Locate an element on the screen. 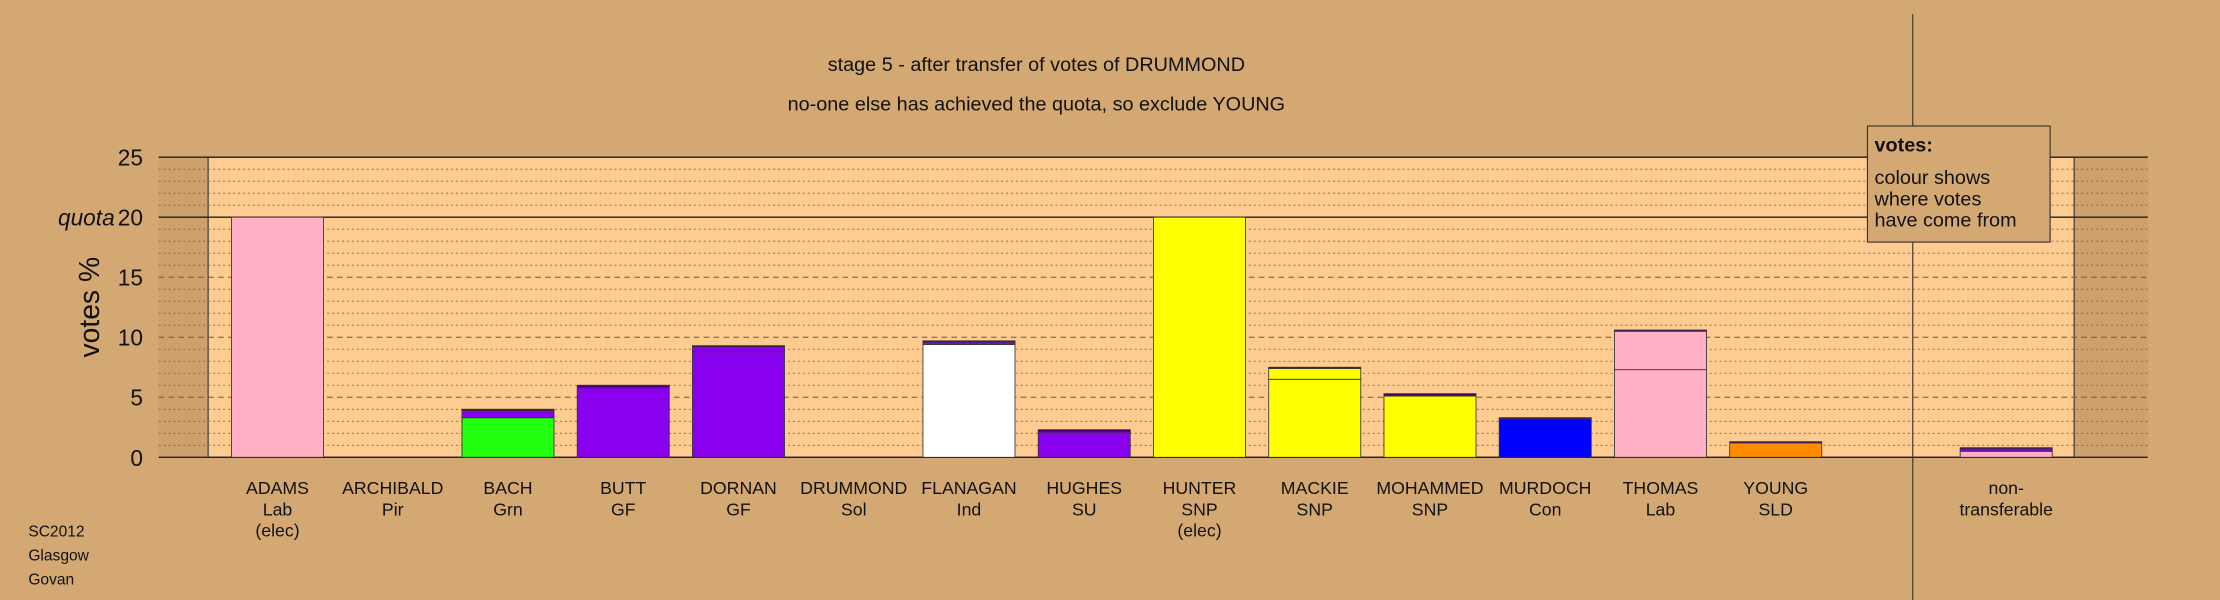 This screenshot has width=2220, height=600. x-tick-label: transferable is located at coordinates (2007, 509).